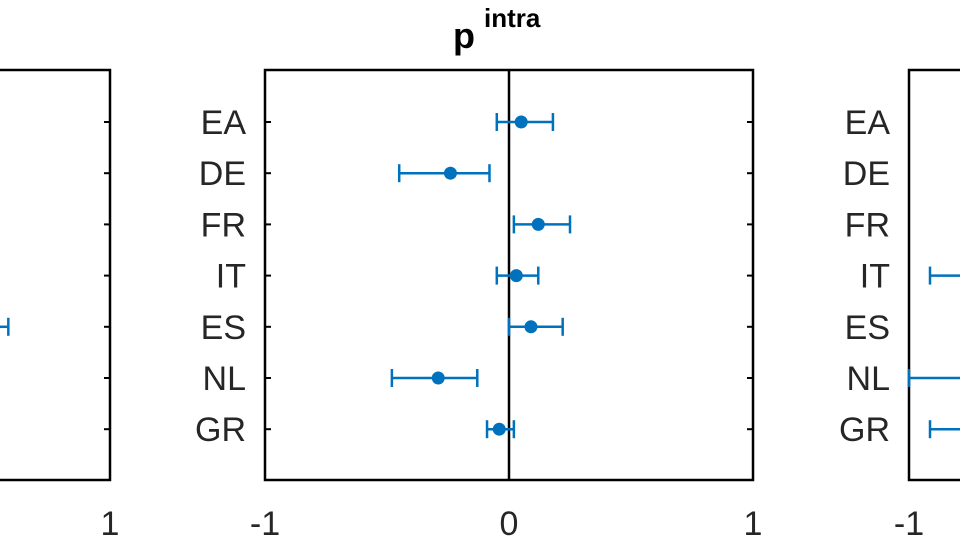 Image resolution: width=960 pixels, height=540 pixels. Describe the element at coordinates (223, 328) in the screenshot. I see `center-y-tick-label-es: ES` at that location.